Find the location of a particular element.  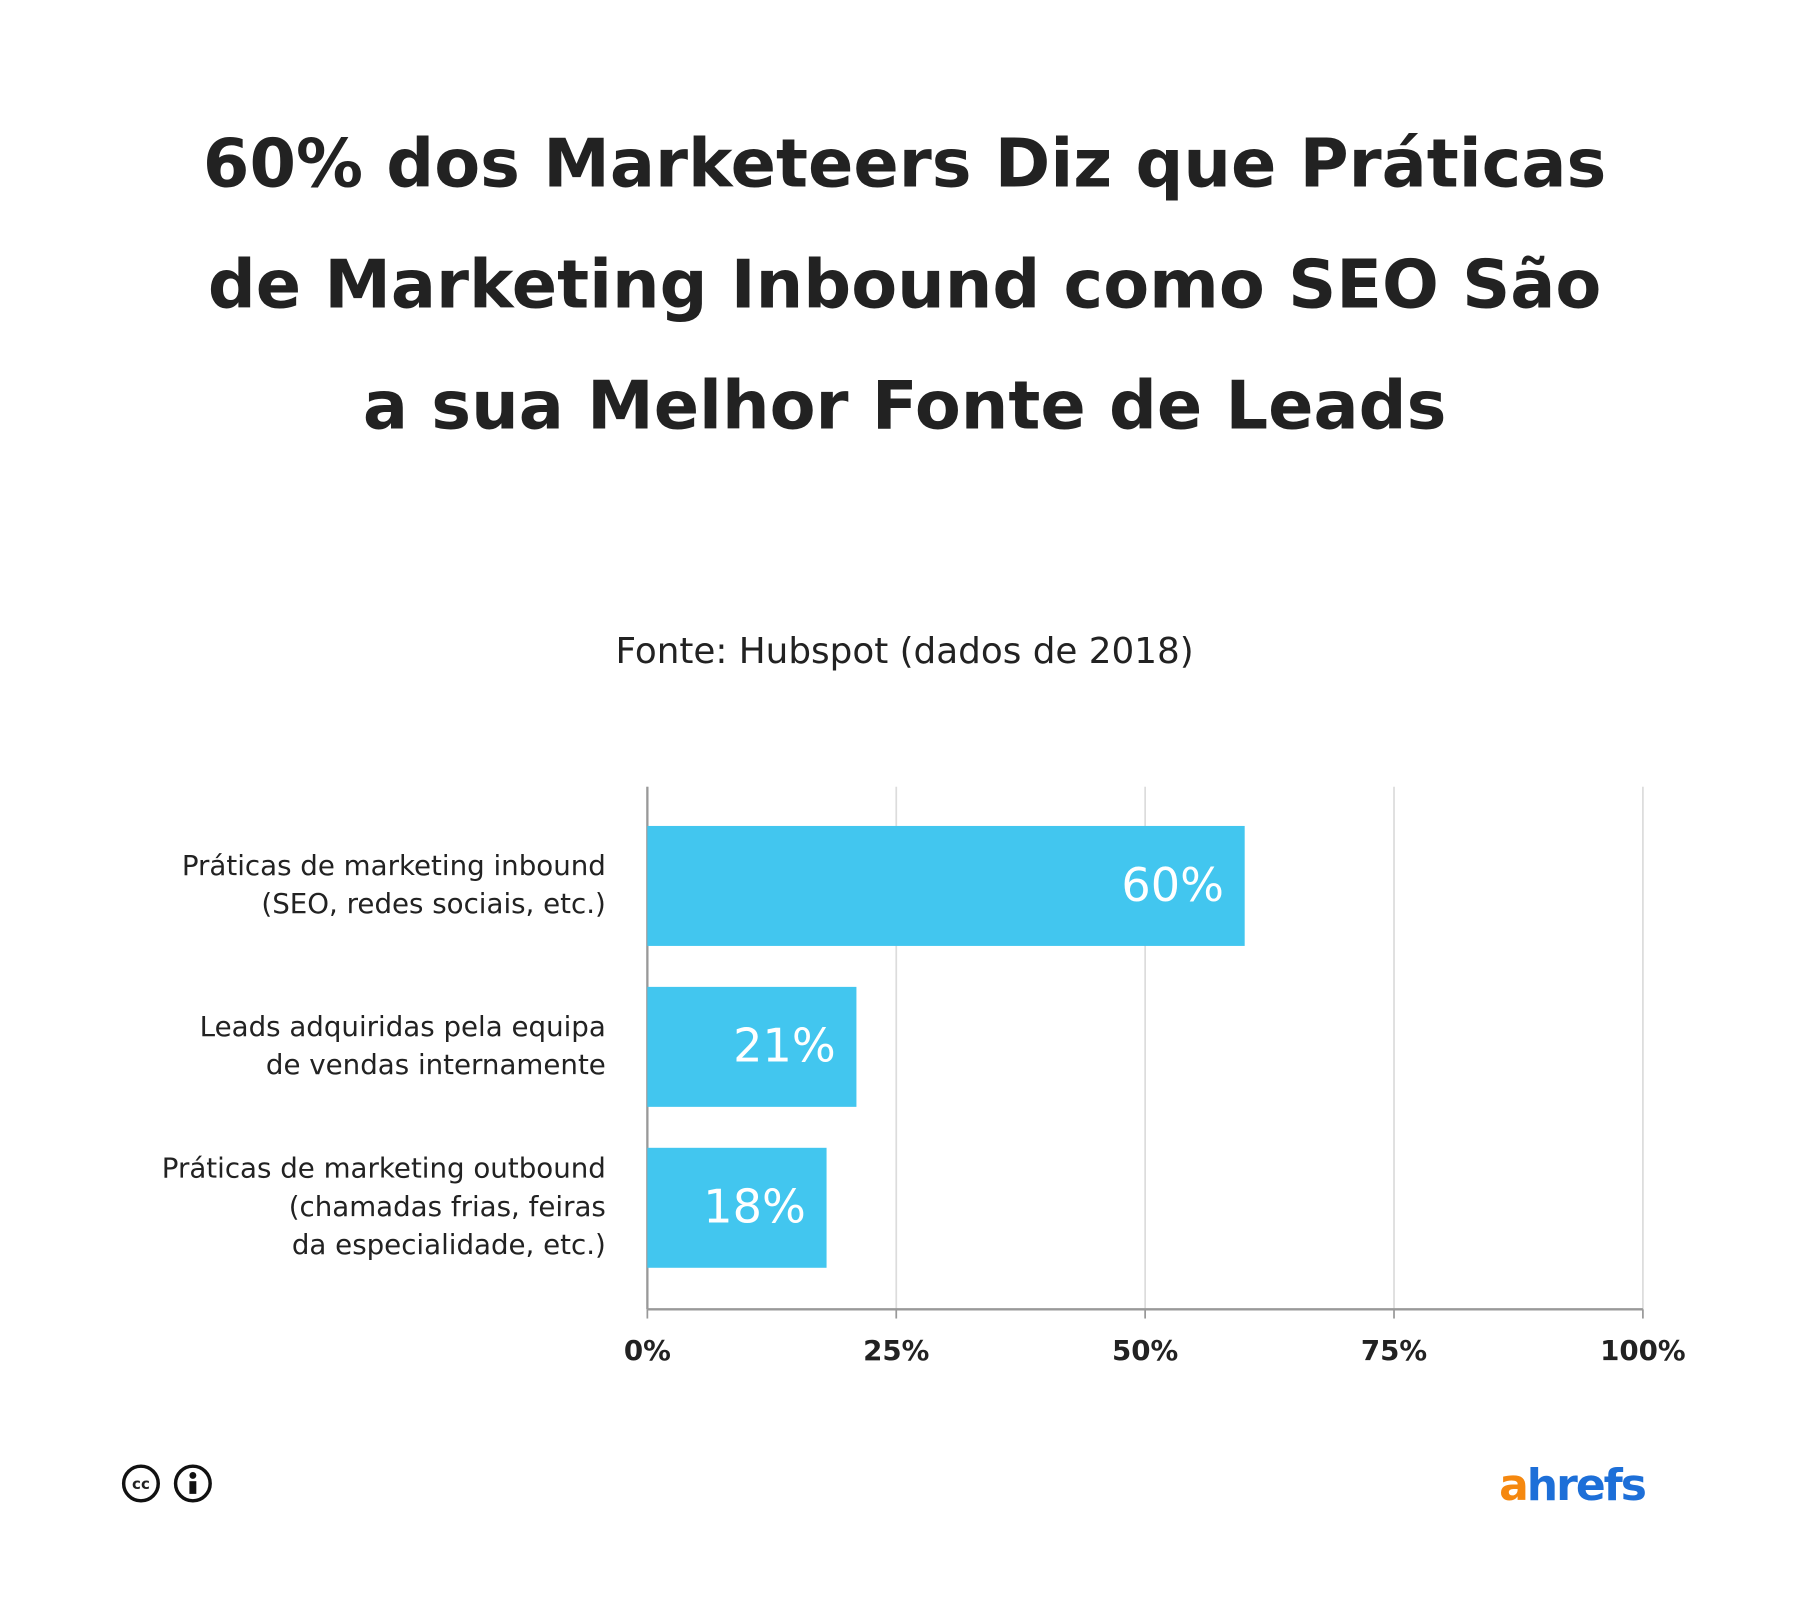

logo: ahrefs is located at coordinates (1573, 1485).